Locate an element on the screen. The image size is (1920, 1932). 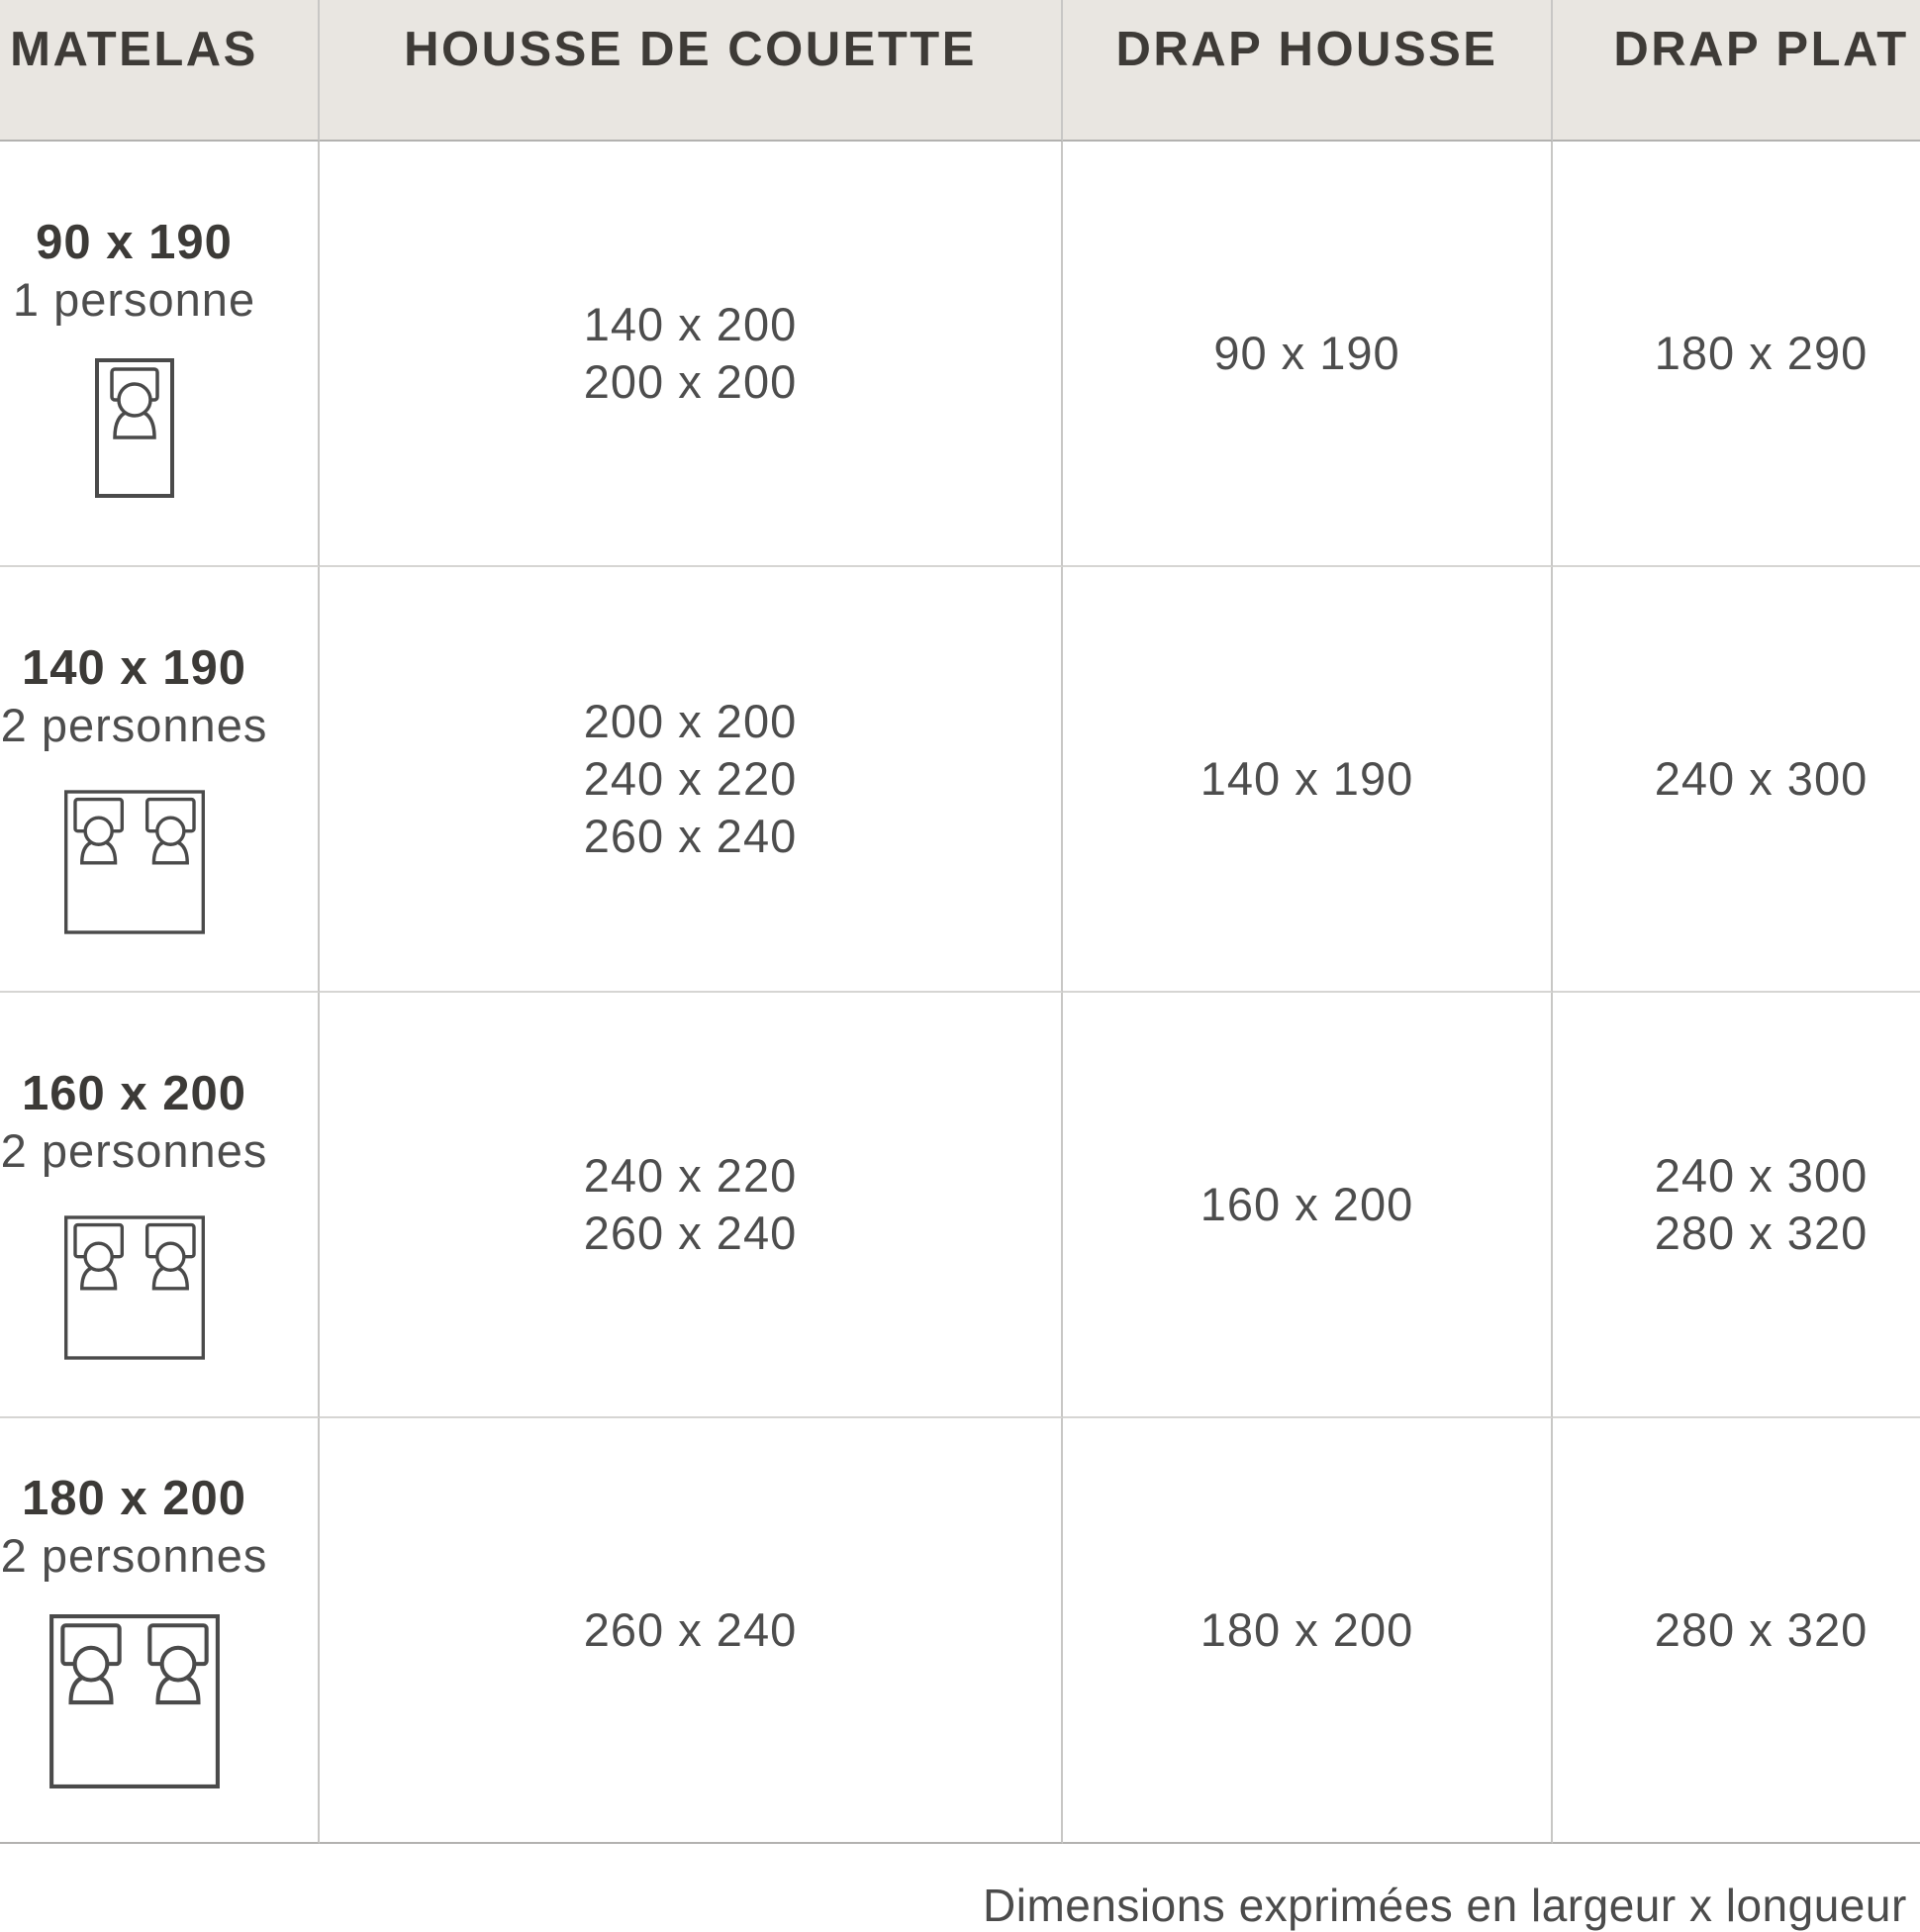
matelas-cell: 90 x 190 1 personne is located at coordinates (160, 354).